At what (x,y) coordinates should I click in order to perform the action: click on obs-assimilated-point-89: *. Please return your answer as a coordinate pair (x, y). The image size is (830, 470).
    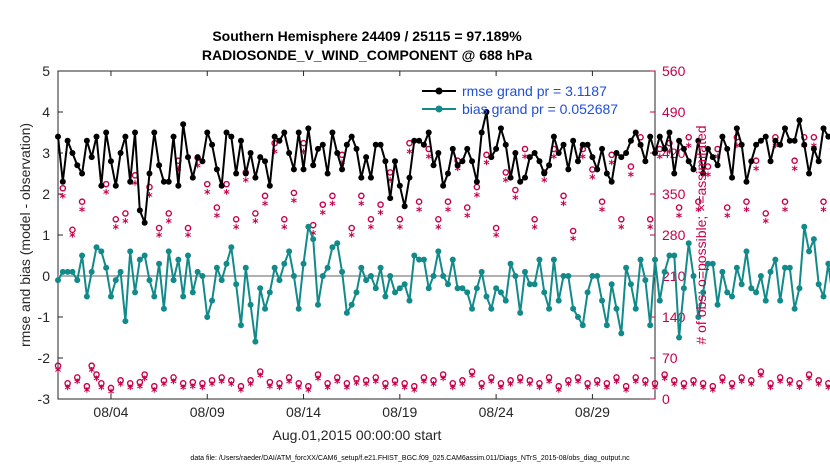
    Looking at the image, I should click on (486, 165).